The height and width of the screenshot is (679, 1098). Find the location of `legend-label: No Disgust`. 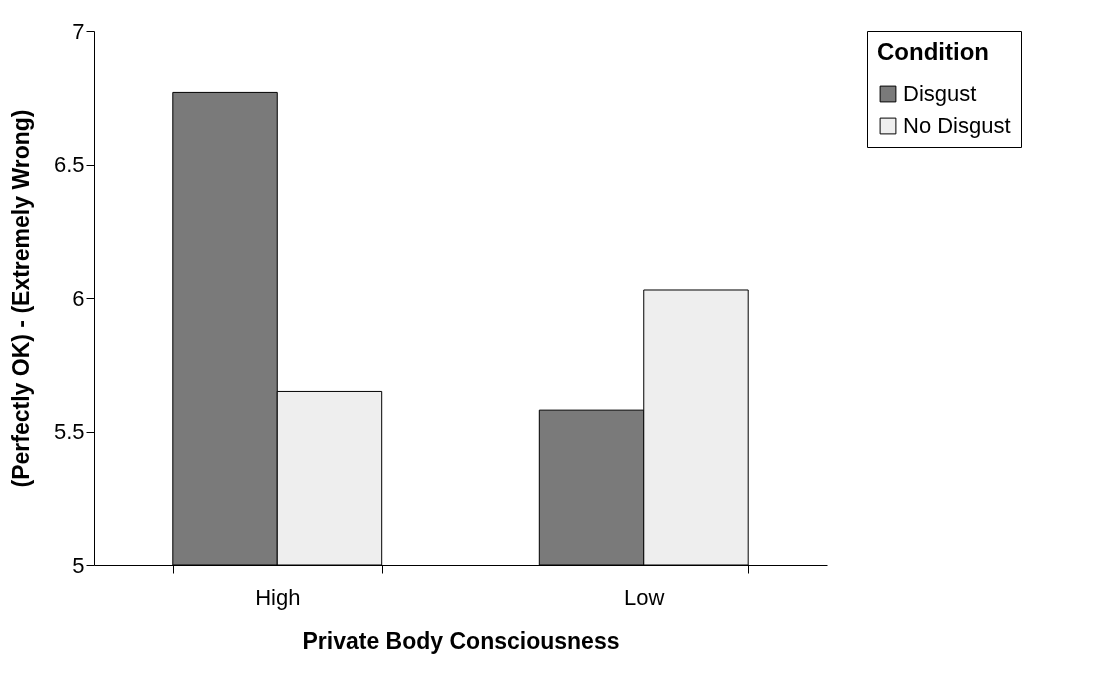

legend-label: No Disgust is located at coordinates (957, 125).